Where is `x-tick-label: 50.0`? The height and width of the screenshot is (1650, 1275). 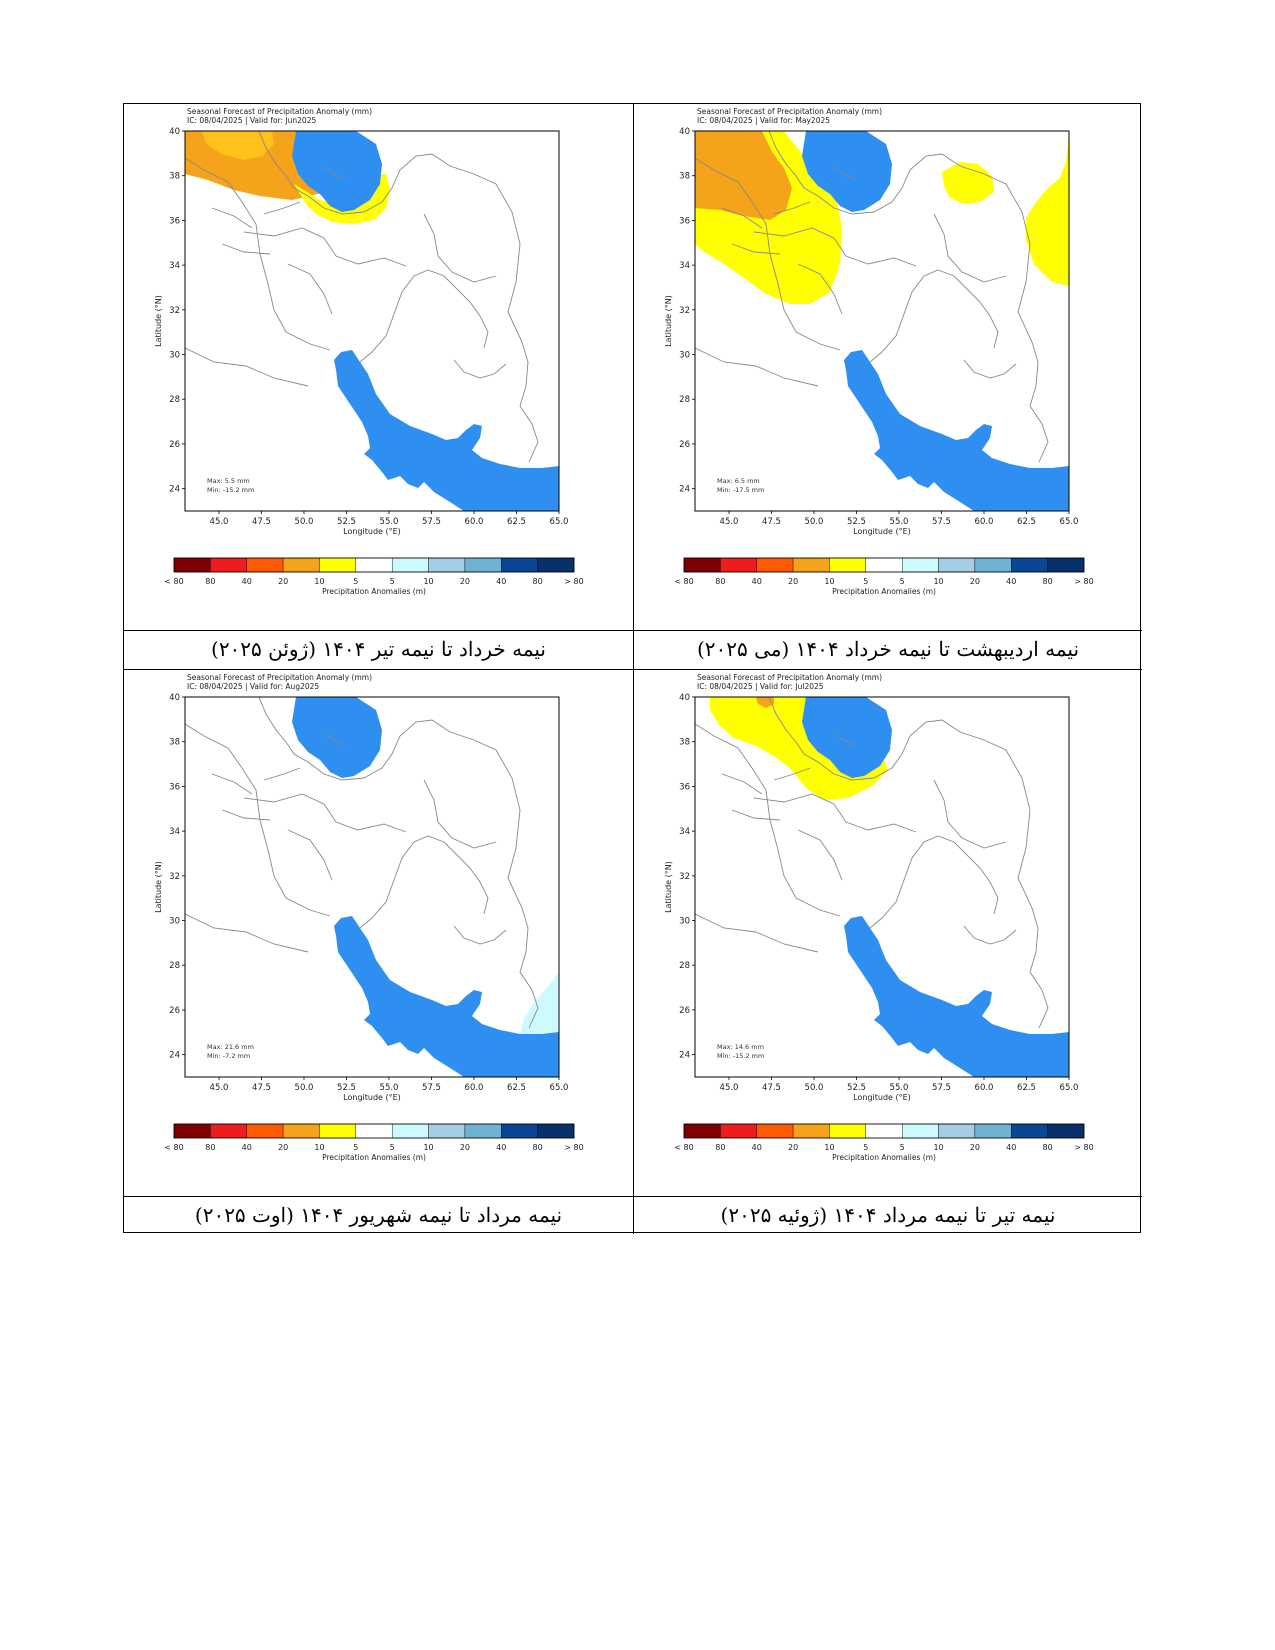
x-tick-label: 50.0 is located at coordinates (304, 522).